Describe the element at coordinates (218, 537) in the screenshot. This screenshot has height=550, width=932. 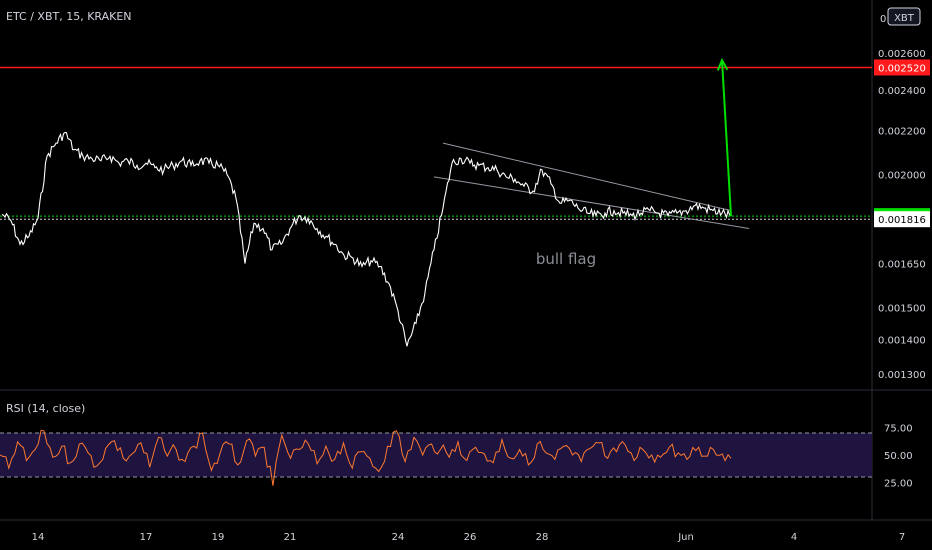
I see `time-tick-label: 19` at that location.